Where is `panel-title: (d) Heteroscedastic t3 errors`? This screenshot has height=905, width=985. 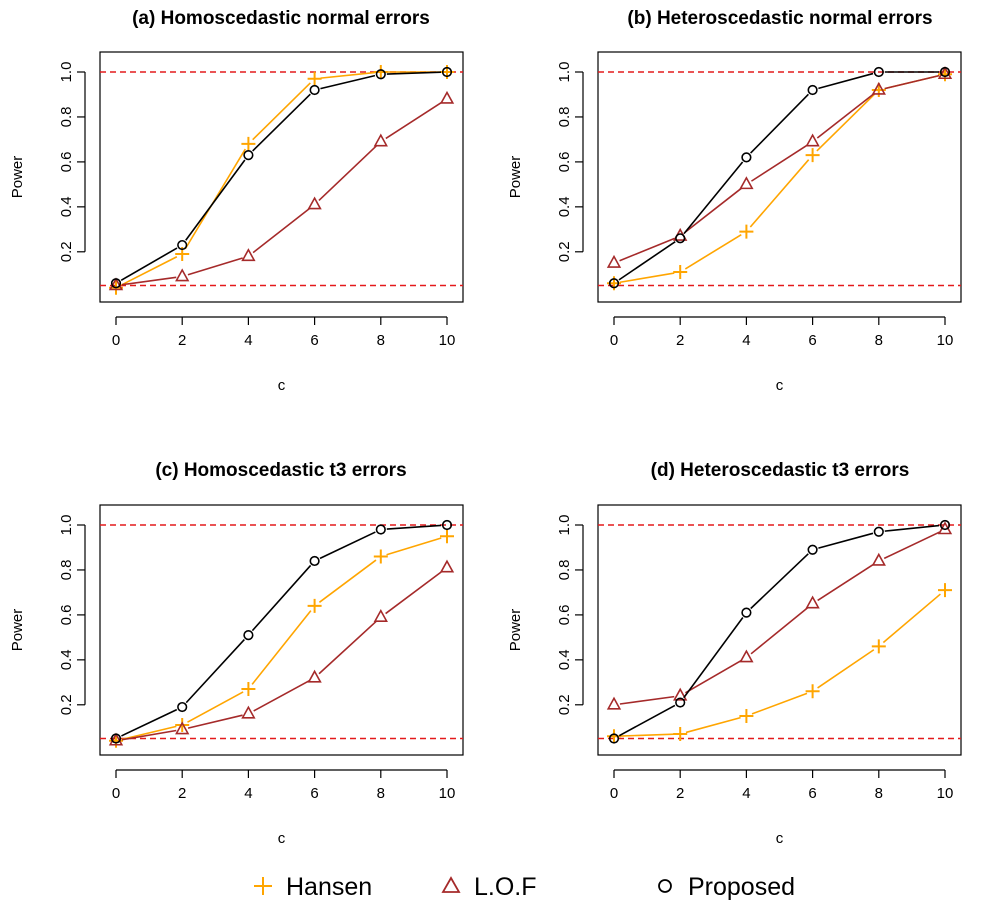 panel-title: (d) Heteroscedastic t3 errors is located at coordinates (780, 470).